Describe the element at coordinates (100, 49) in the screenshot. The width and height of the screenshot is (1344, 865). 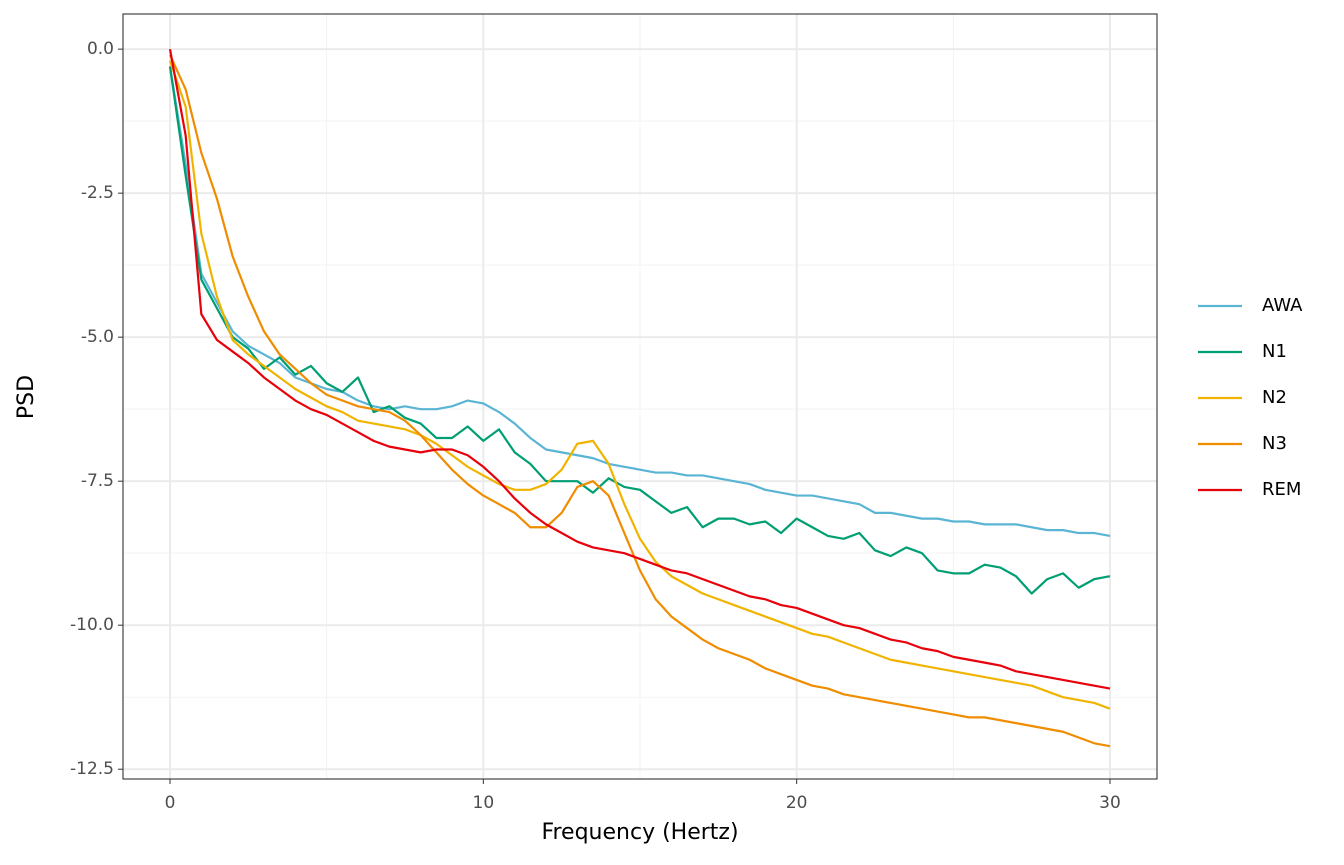
I see `y-tick-label: 0.0` at that location.